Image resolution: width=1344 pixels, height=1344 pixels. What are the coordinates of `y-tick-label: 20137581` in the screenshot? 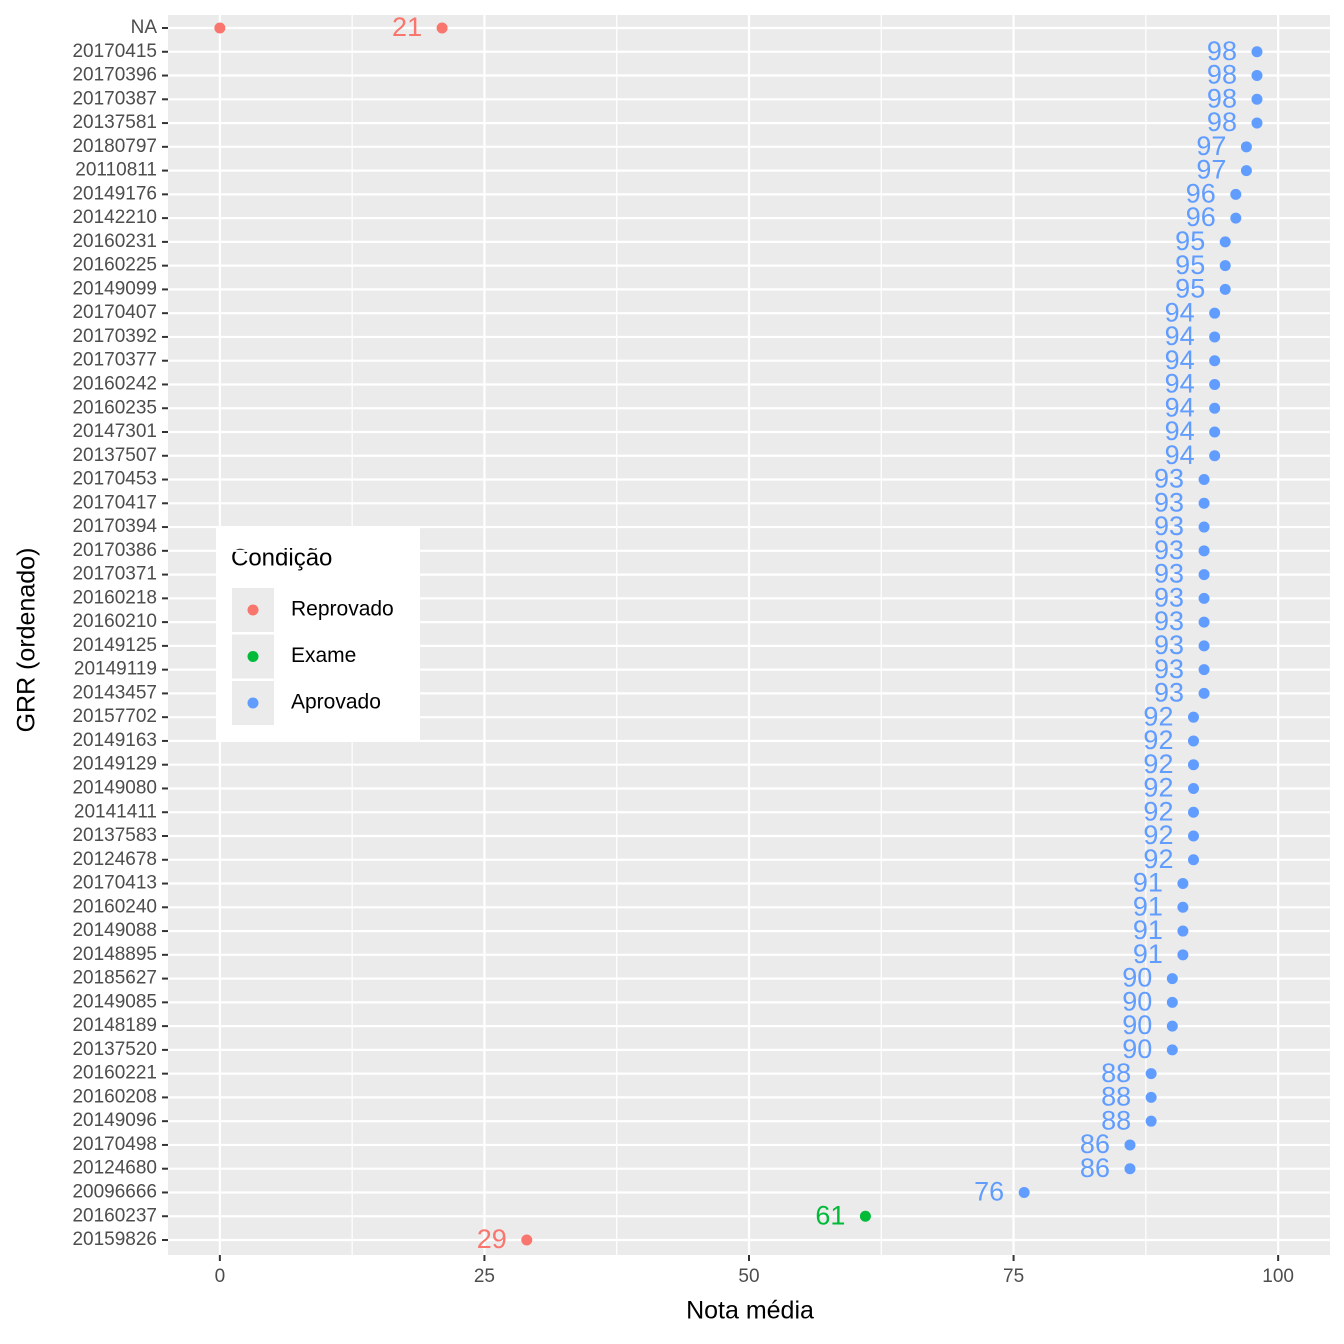 It's located at (114, 122).